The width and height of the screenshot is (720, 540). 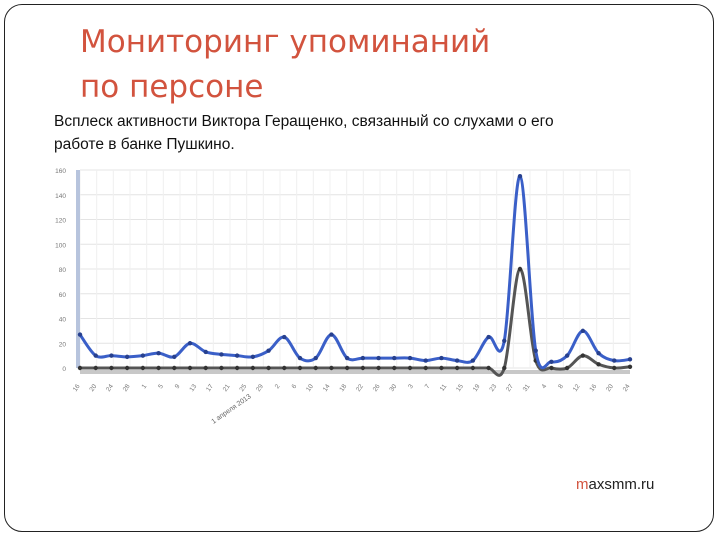 What do you see at coordinates (210, 388) in the screenshot?
I see `x-tick-label: 17` at bounding box center [210, 388].